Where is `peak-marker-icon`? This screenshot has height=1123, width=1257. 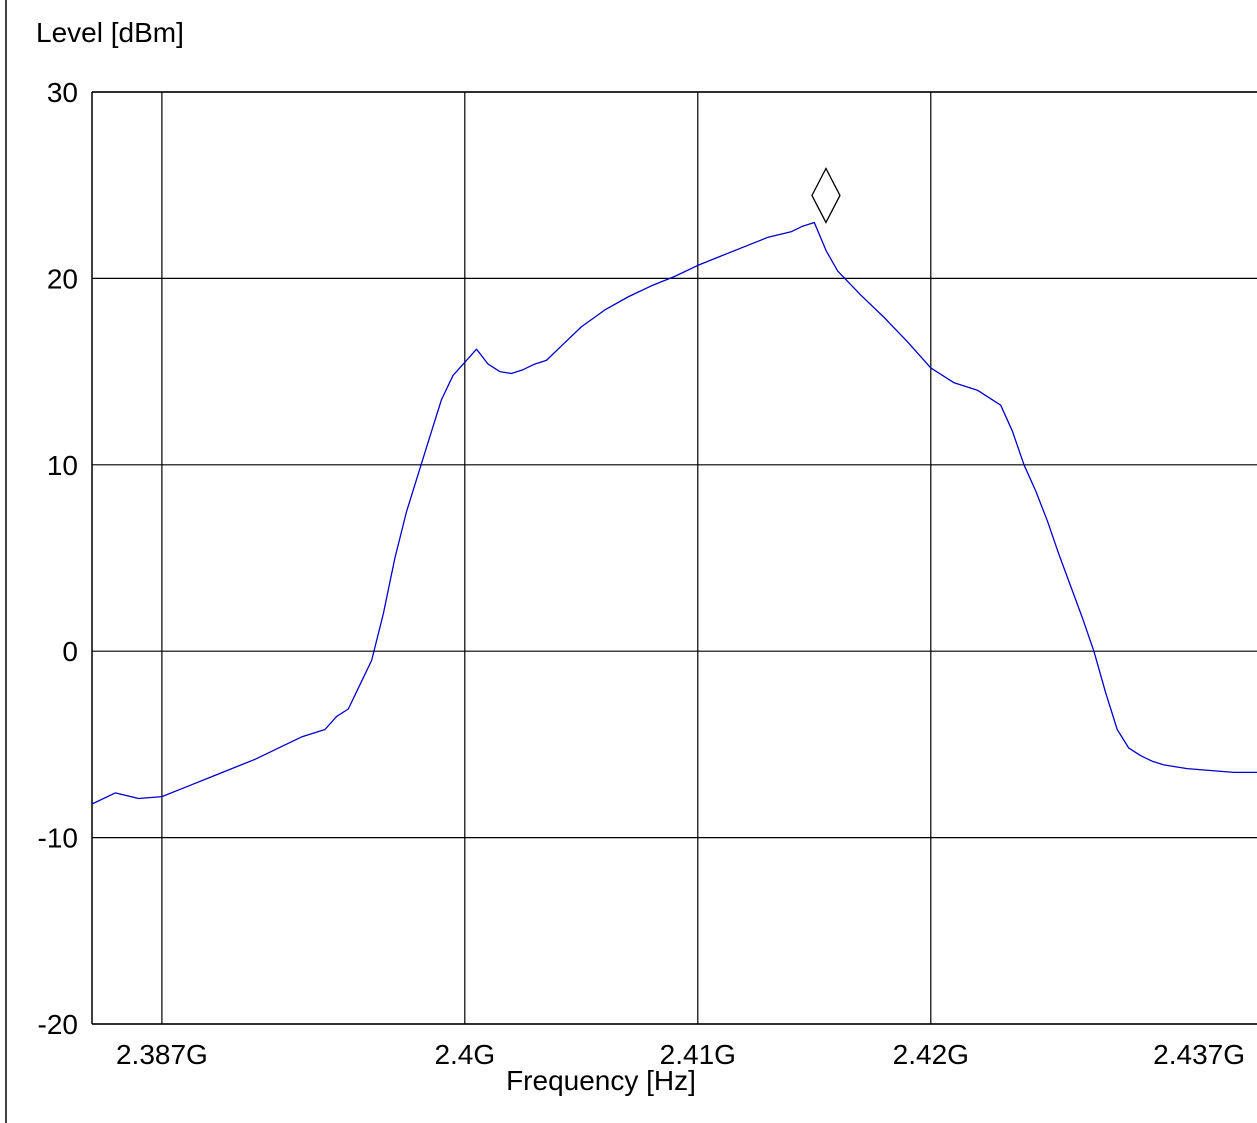 peak-marker-icon is located at coordinates (826, 195).